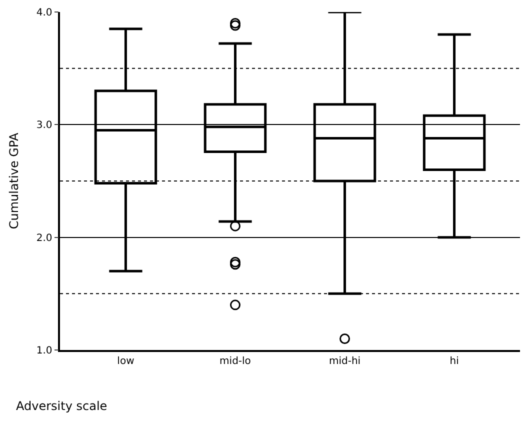 Image resolution: width=528 pixels, height=430 pixels. I want to click on y-axis-title: Cumulative GPA, so click(14, 181).